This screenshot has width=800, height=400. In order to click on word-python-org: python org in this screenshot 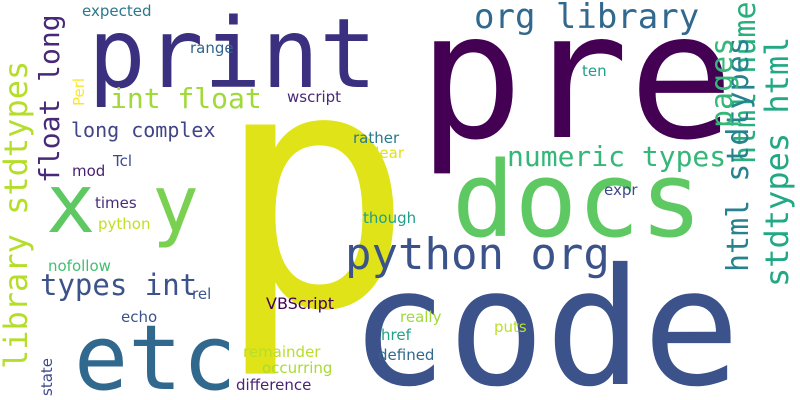, I will do `click(477, 254)`.